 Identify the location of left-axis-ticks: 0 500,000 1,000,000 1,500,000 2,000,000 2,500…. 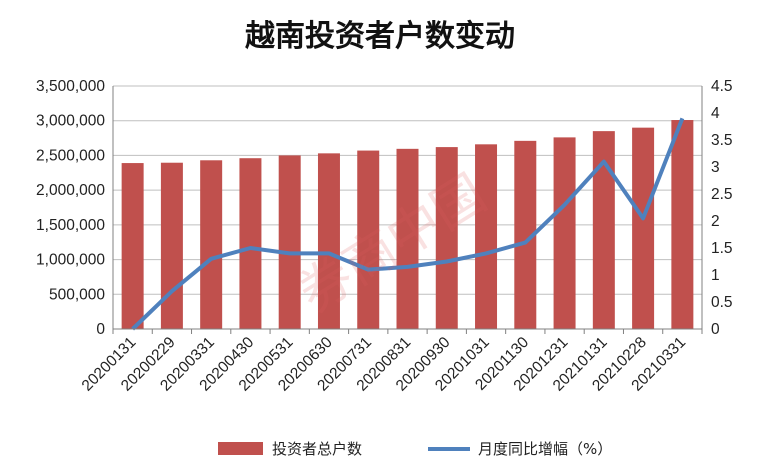
(70, 208).